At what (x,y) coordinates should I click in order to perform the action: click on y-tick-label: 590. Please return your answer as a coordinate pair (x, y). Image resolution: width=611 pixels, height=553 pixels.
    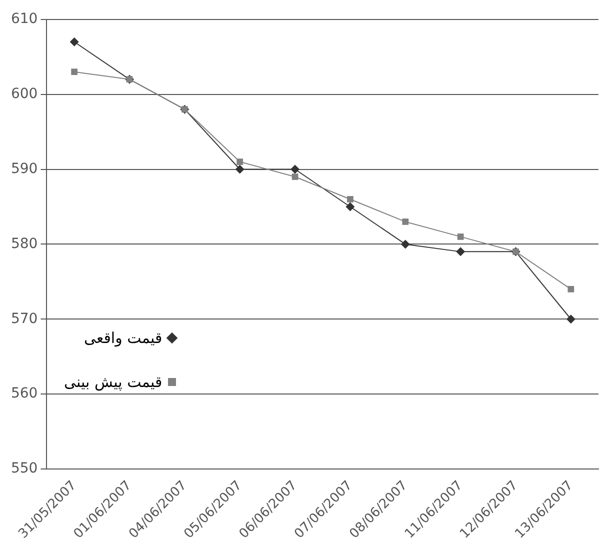
    Looking at the image, I should click on (24, 168).